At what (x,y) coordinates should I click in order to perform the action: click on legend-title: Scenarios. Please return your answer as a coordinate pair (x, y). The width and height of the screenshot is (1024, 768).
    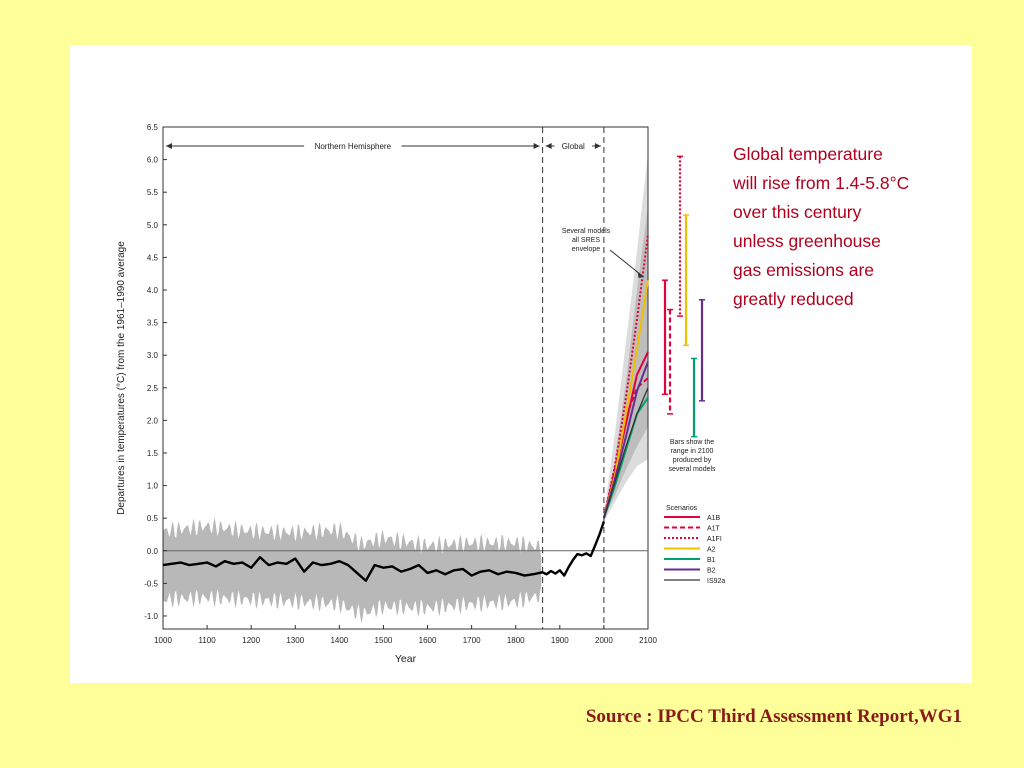
    Looking at the image, I should click on (682, 508).